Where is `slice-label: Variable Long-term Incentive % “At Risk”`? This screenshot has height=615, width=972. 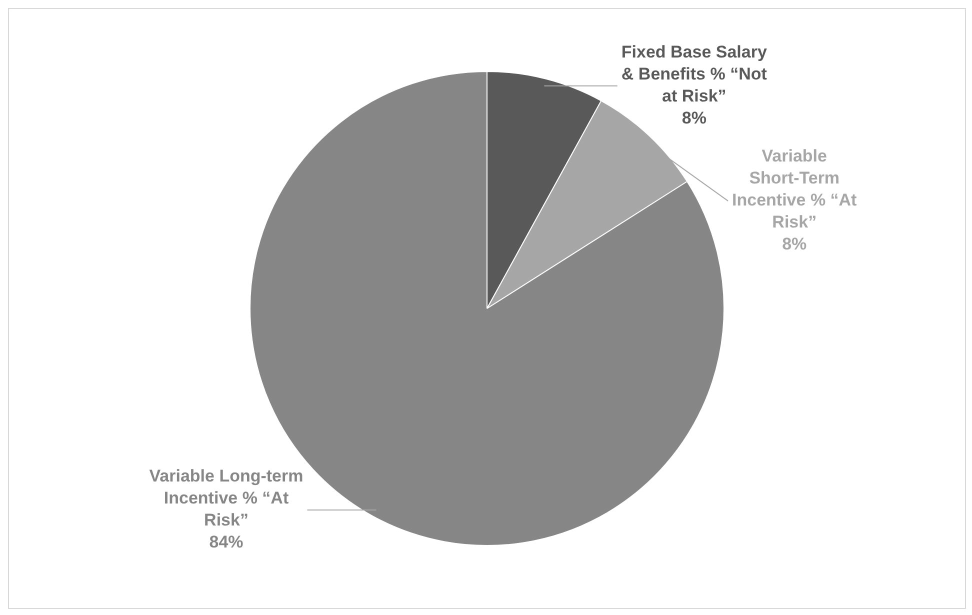
slice-label: Variable Long-term Incentive % “At Risk” is located at coordinates (226, 498).